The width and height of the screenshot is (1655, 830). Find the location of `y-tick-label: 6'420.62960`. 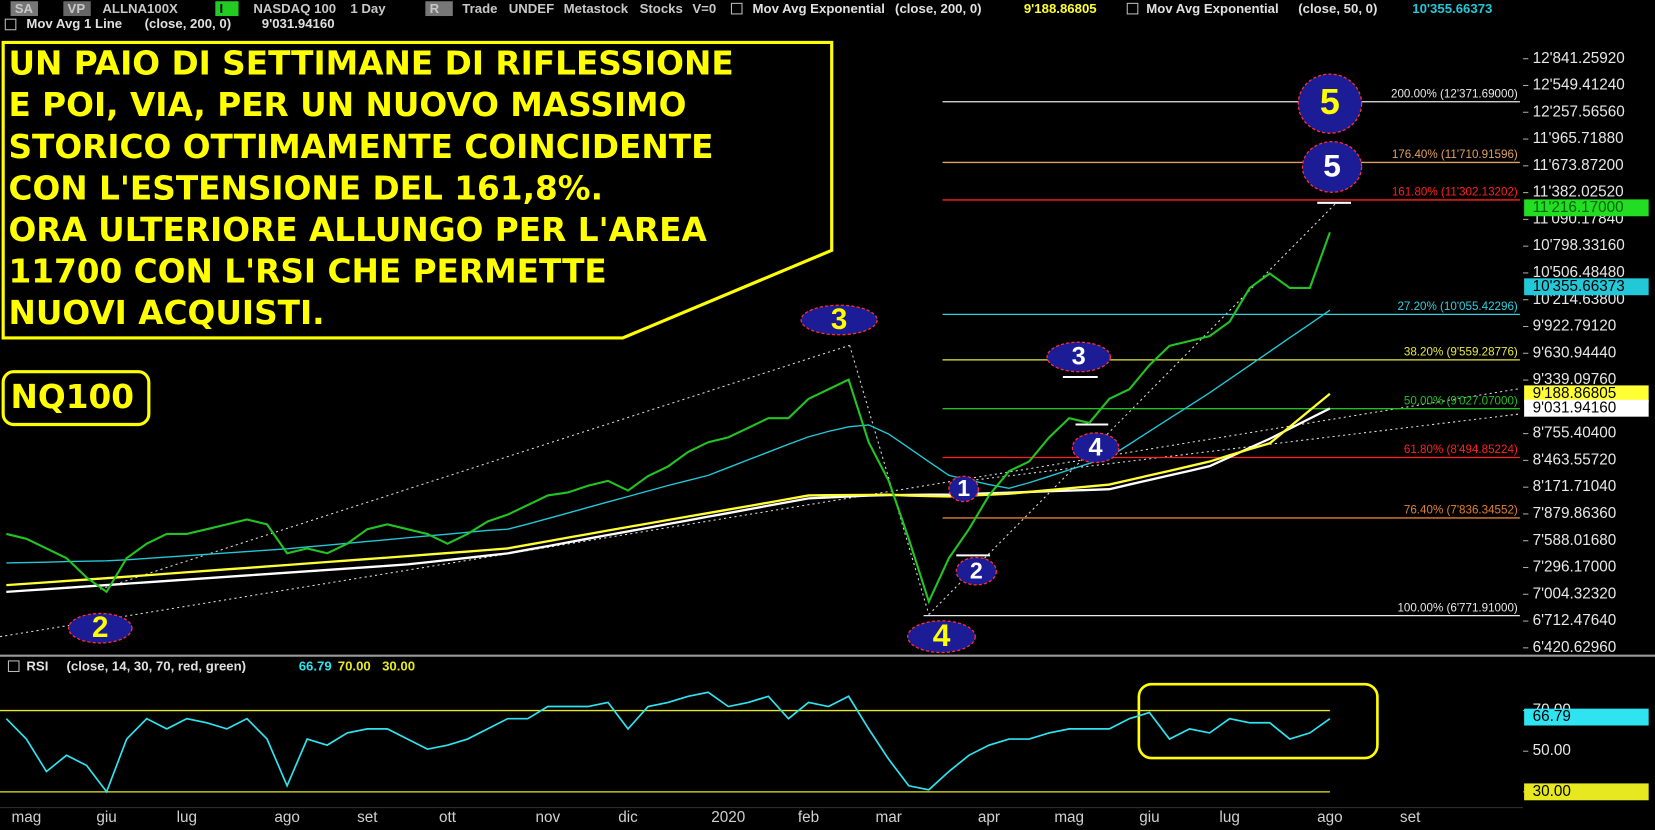

y-tick-label: 6'420.62960 is located at coordinates (1575, 647).